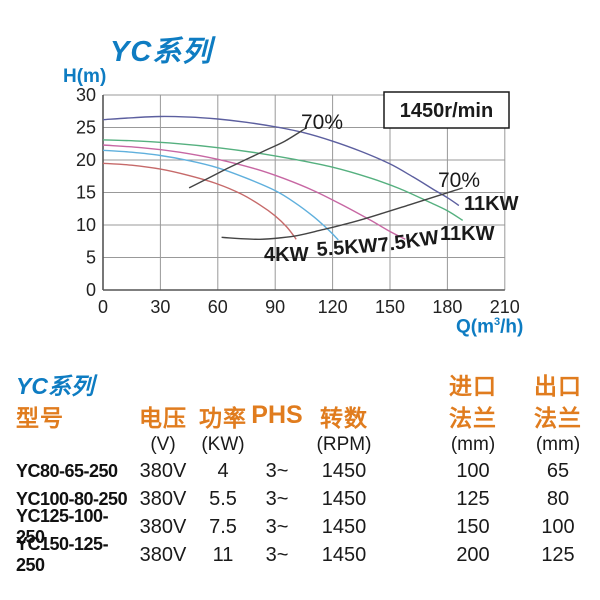 Image resolution: width=600 pixels, height=600 pixels. What do you see at coordinates (473, 417) in the screenshot?
I see `header-5: 法兰` at bounding box center [473, 417].